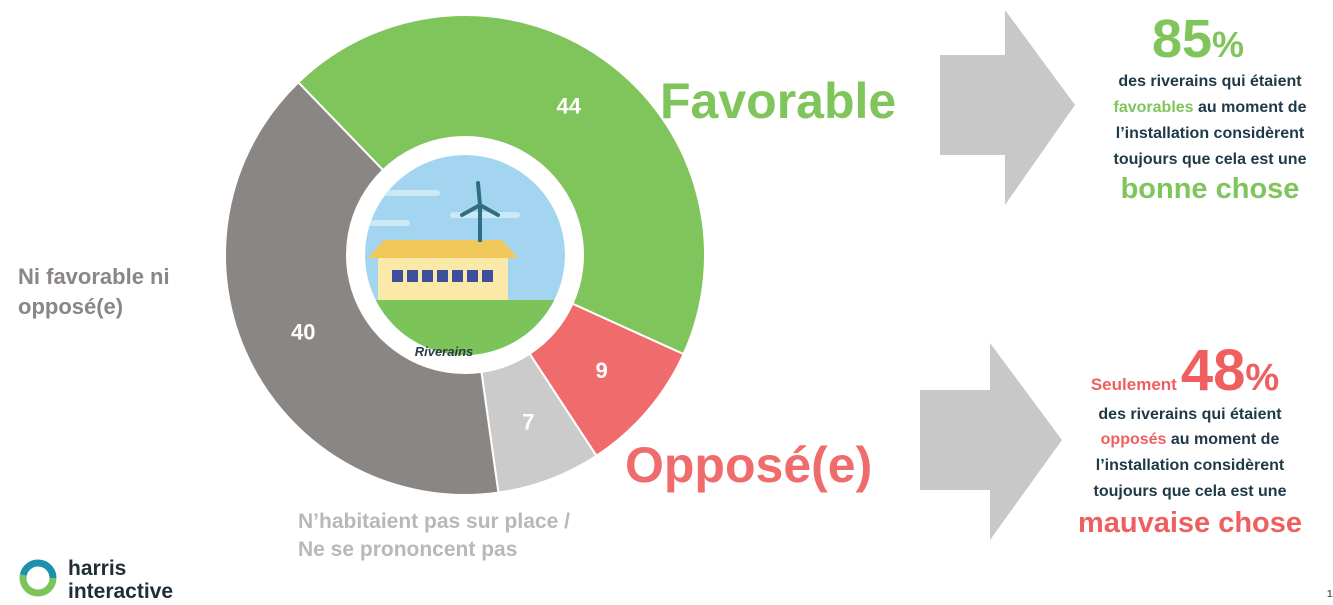 The height and width of the screenshot is (605, 1333). I want to click on value-label: 7, so click(528, 421).